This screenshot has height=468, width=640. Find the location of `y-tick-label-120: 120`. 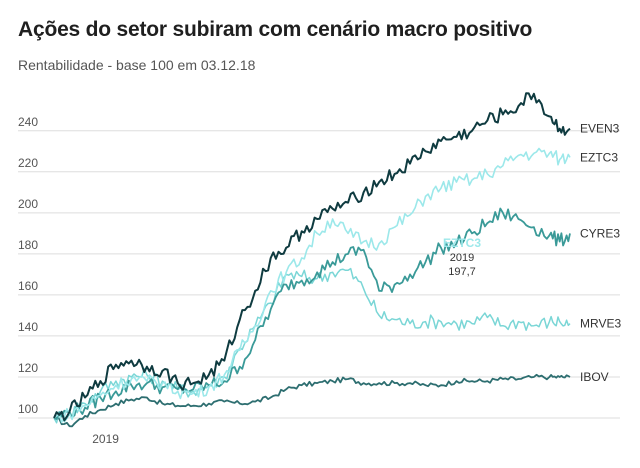

y-tick-label-120: 120 is located at coordinates (28, 368).